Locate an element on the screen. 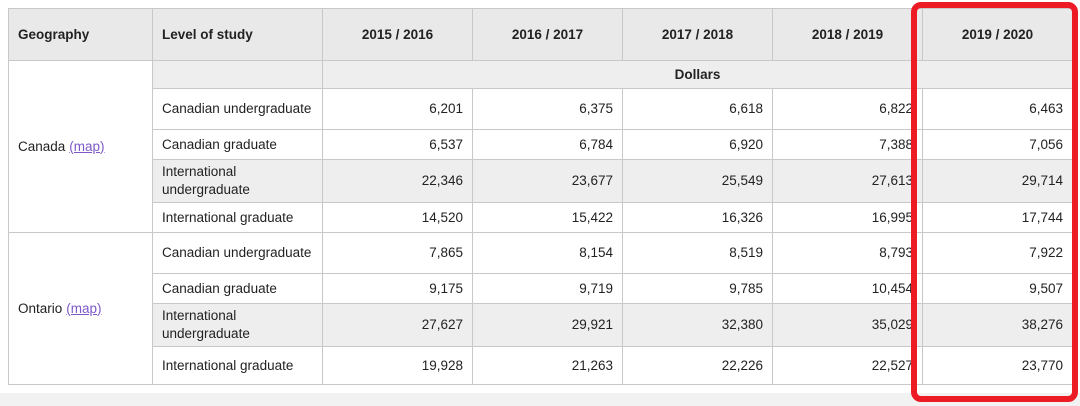 The height and width of the screenshot is (406, 1080). geography-label-canada: Canada is located at coordinates (42, 146).